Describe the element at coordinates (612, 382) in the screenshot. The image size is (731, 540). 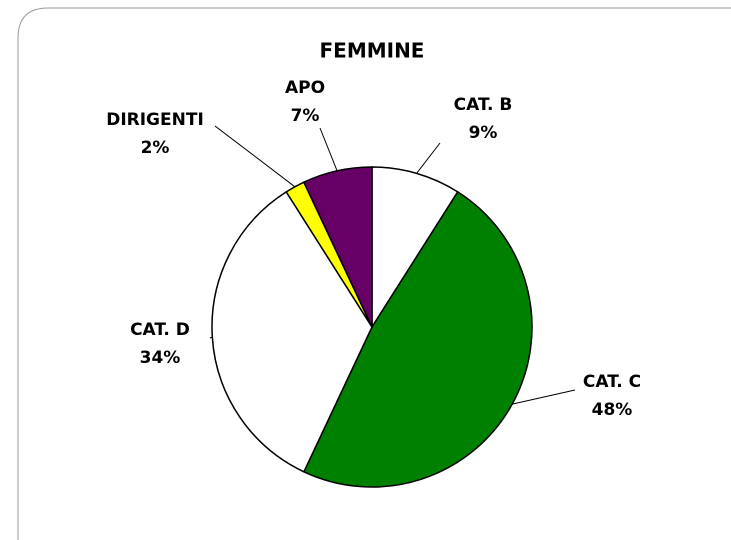
I see `slice-label: CAT. C` at that location.